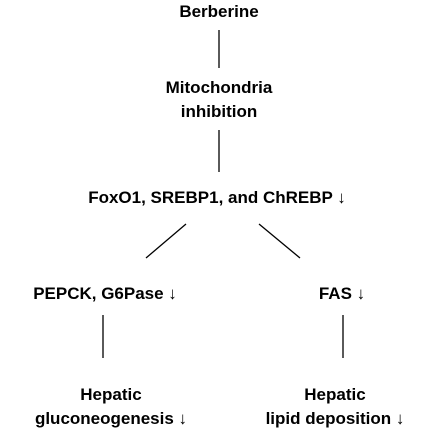 The height and width of the screenshot is (436, 434). I want to click on node-berberine: Berberine, so click(219, 12).